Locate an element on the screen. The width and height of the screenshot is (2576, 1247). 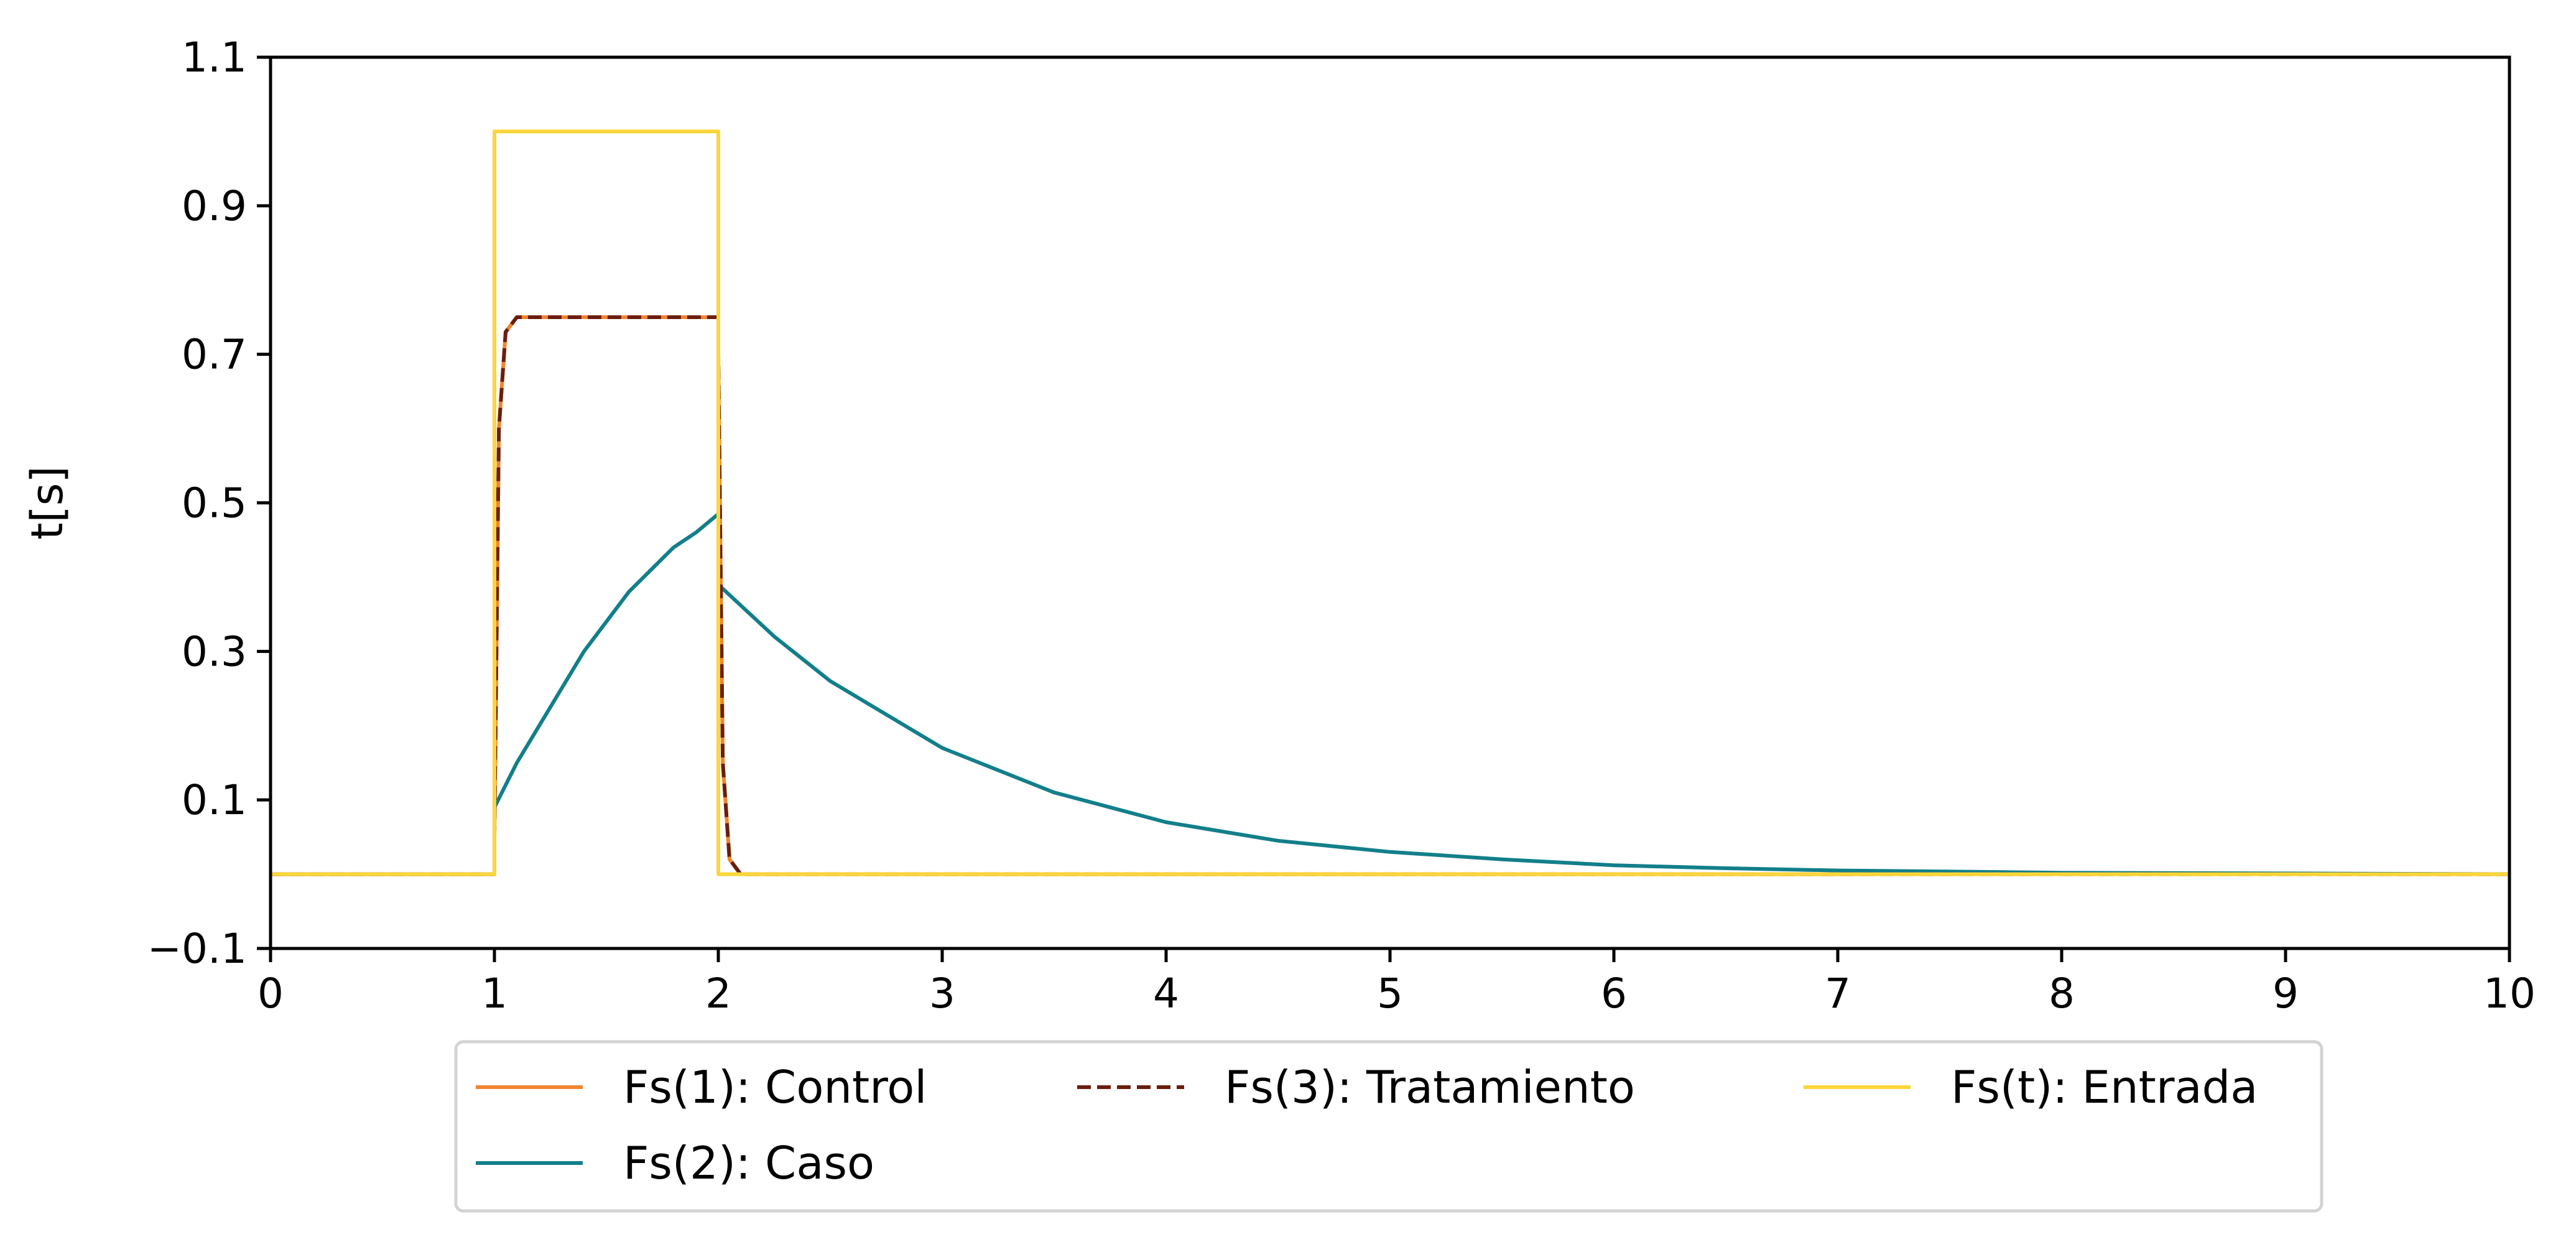
x-tick-label: 9 is located at coordinates (2286, 994).